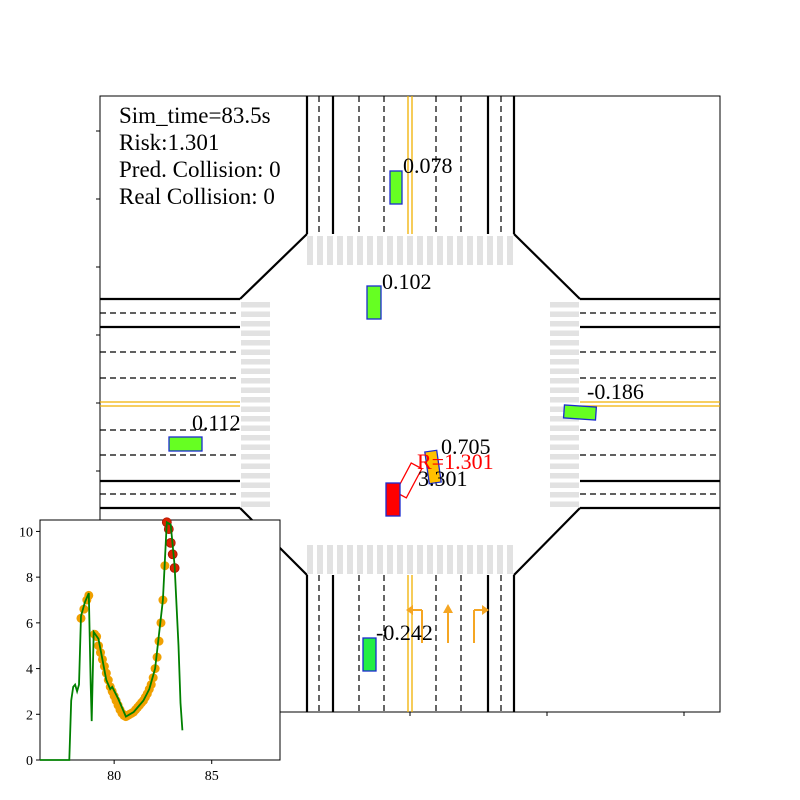 This screenshot has height=800, width=800. What do you see at coordinates (29, 578) in the screenshot?
I see `y-tick-label: 8` at bounding box center [29, 578].